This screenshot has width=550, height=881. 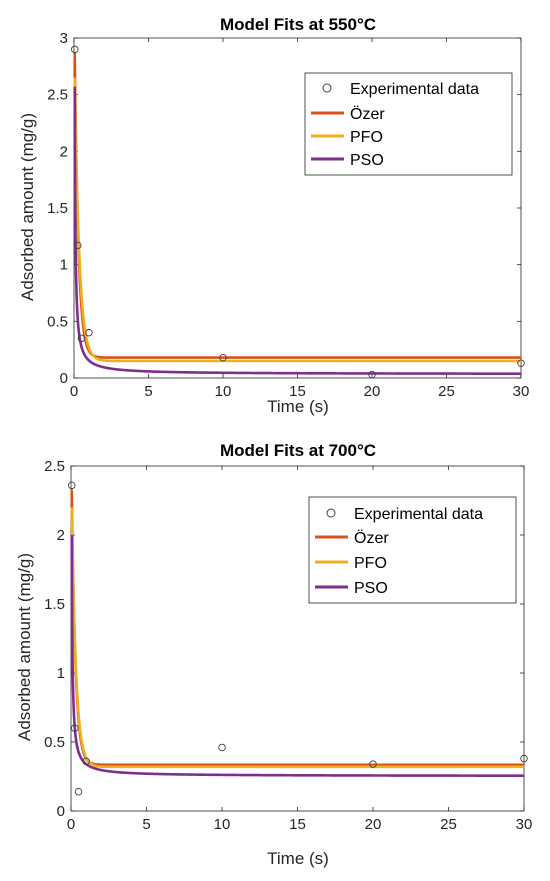 I want to click on y-tick-label: 3, so click(x=64, y=38).